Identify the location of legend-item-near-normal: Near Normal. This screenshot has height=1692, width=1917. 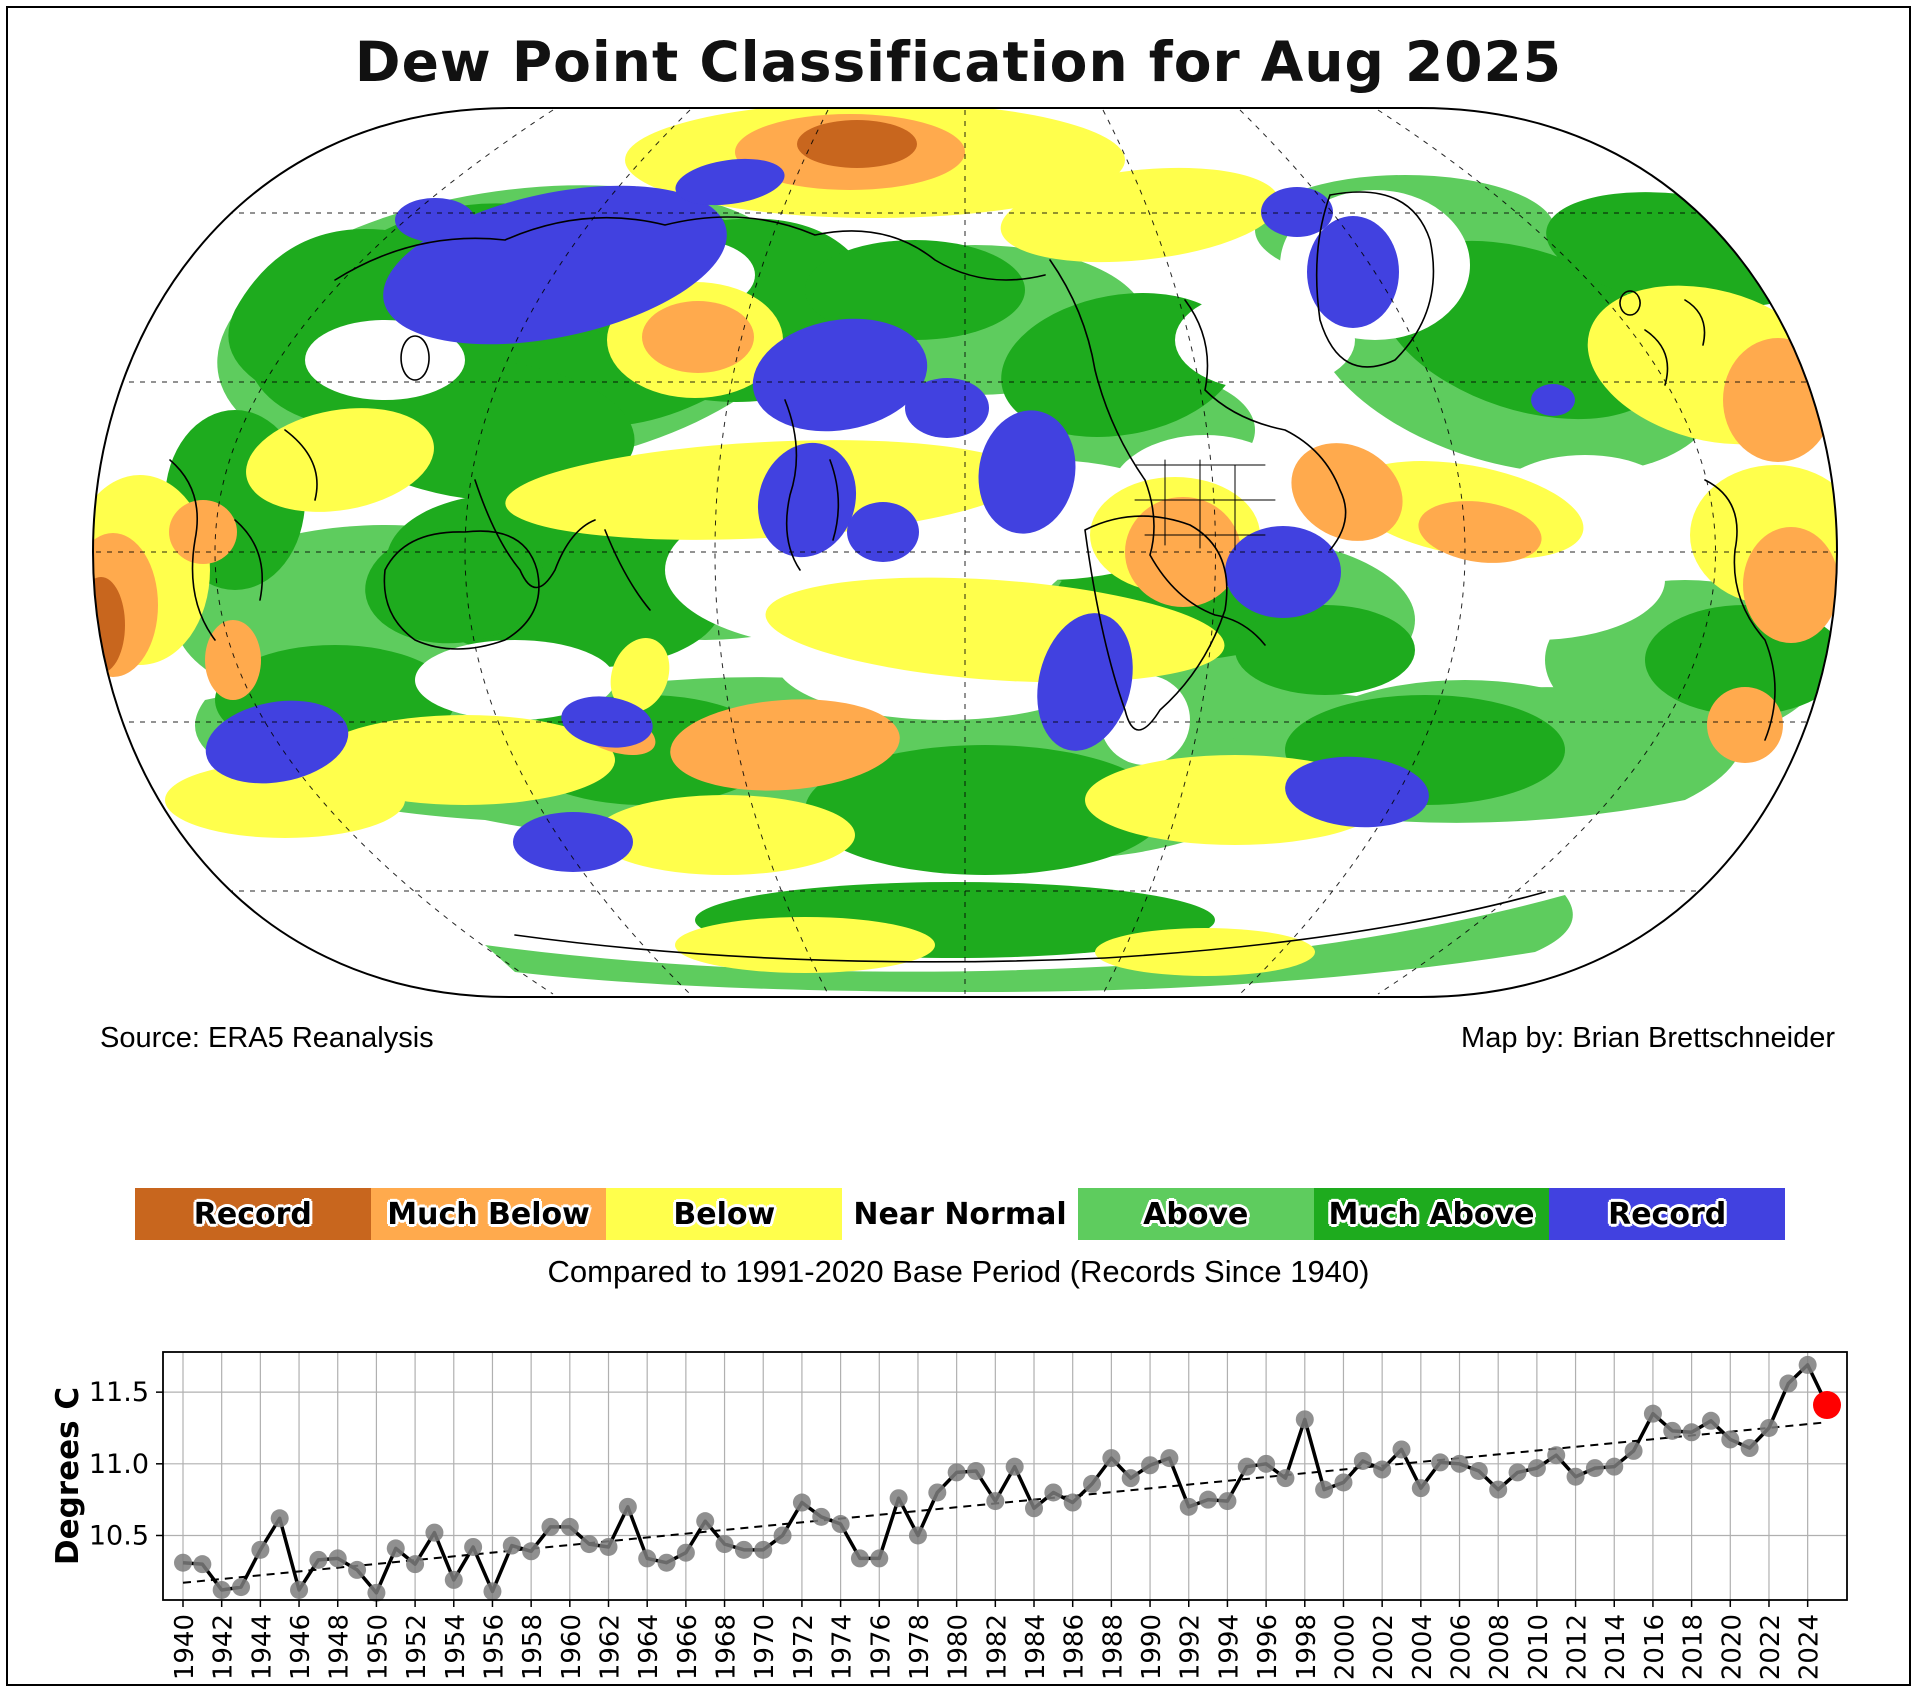
(960, 1214).